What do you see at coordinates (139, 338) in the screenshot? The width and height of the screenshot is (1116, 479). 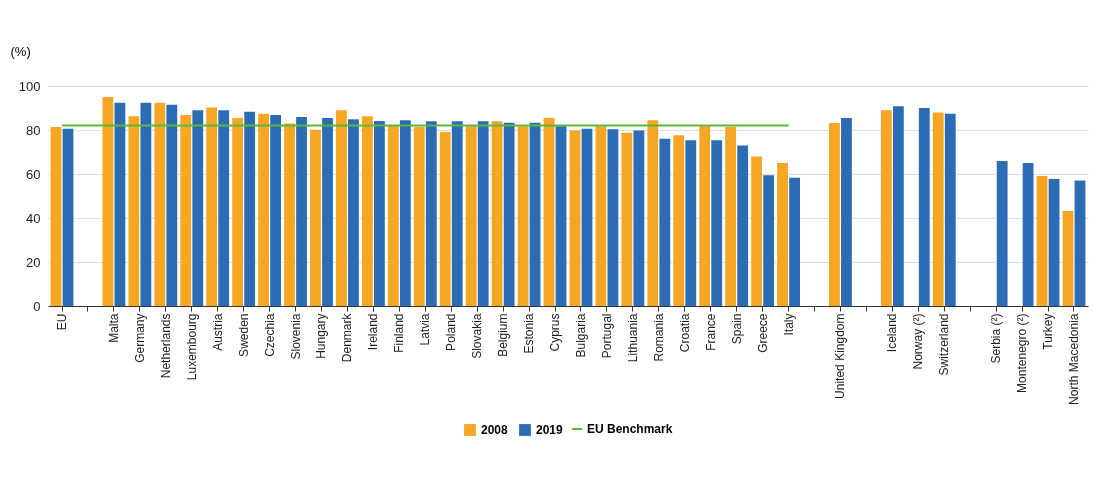 I see `x-tick-label: Germany` at bounding box center [139, 338].